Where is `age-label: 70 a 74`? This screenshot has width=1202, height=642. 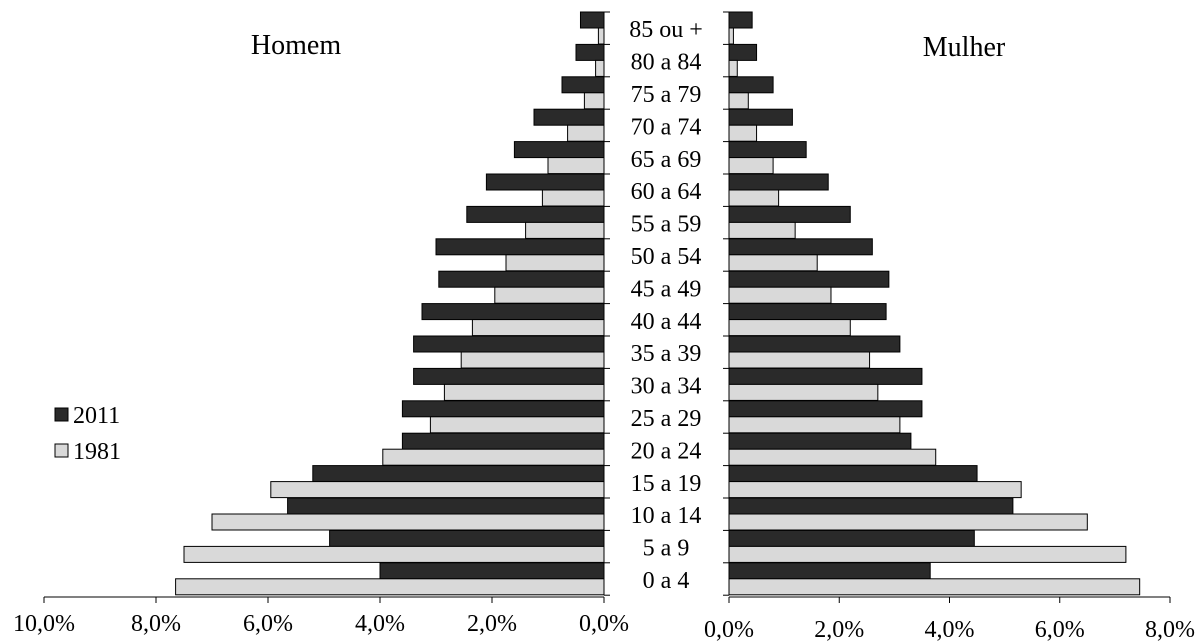 age-label: 70 a 74 is located at coordinates (666, 127).